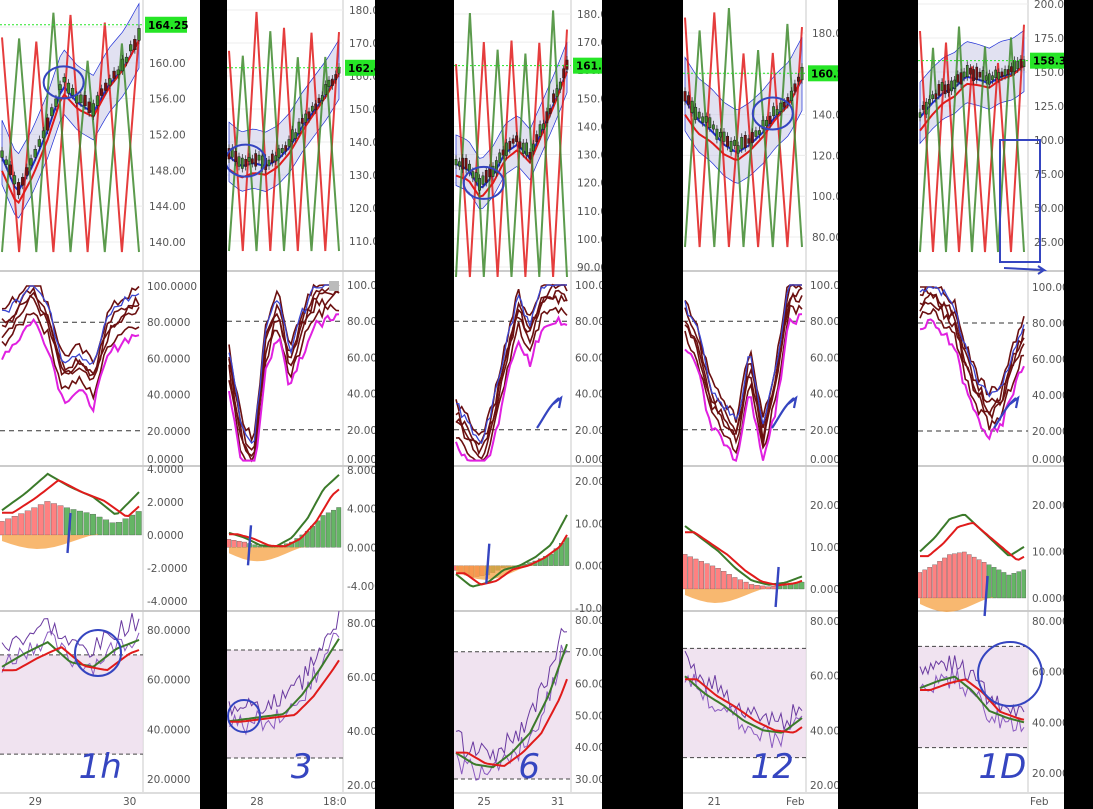 The image size is (1093, 809). I want to click on last-price-tag, so click(1047, 60).